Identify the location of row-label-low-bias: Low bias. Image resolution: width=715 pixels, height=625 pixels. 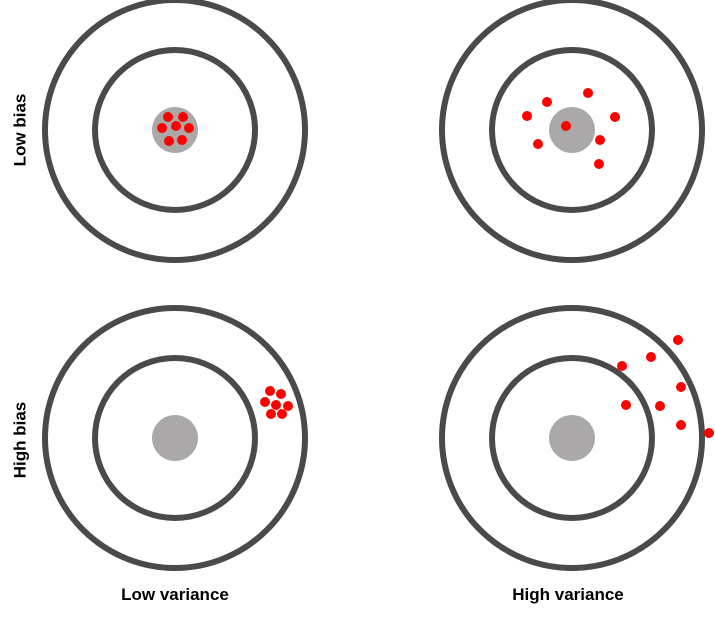
(20, 130).